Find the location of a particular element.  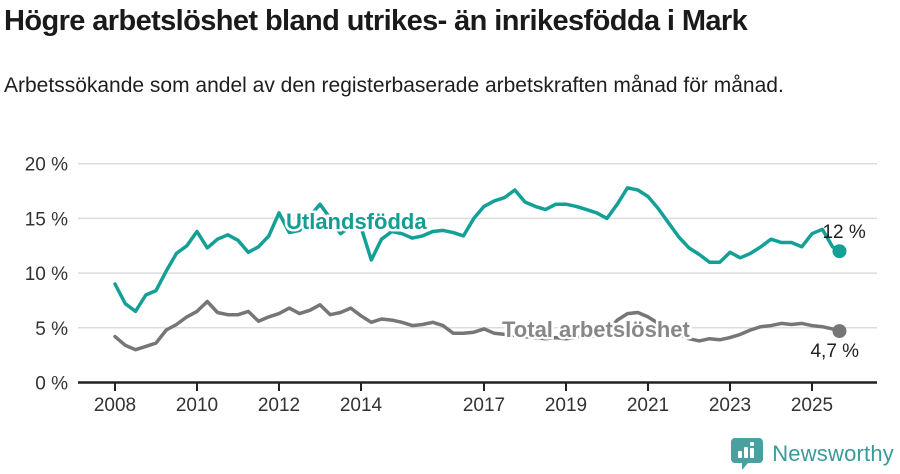

y-tick-label: 0 % is located at coordinates (51, 384).